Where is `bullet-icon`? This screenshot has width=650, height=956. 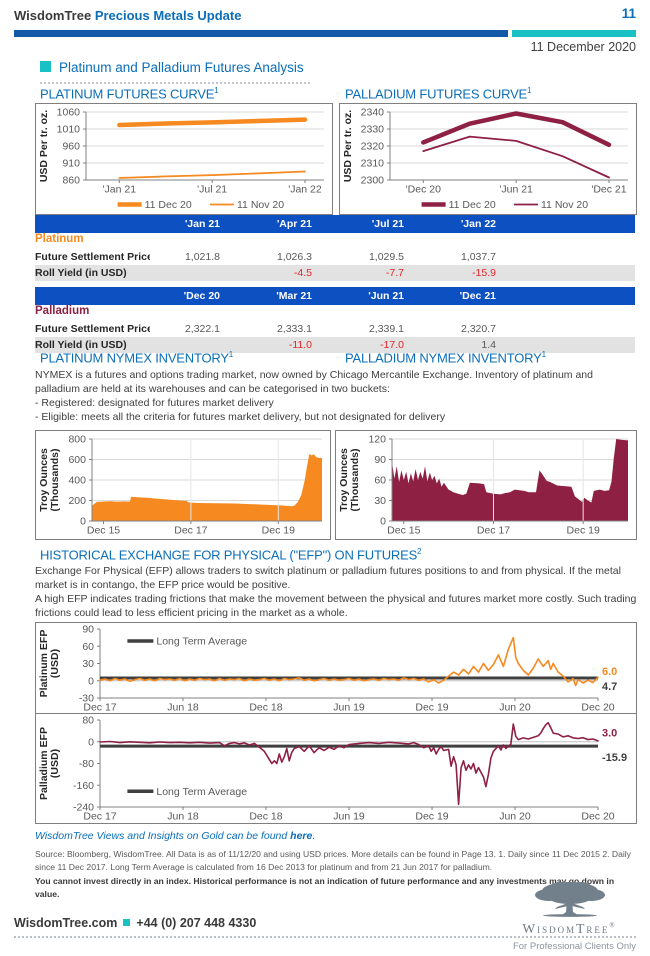
bullet-icon is located at coordinates (127, 922).